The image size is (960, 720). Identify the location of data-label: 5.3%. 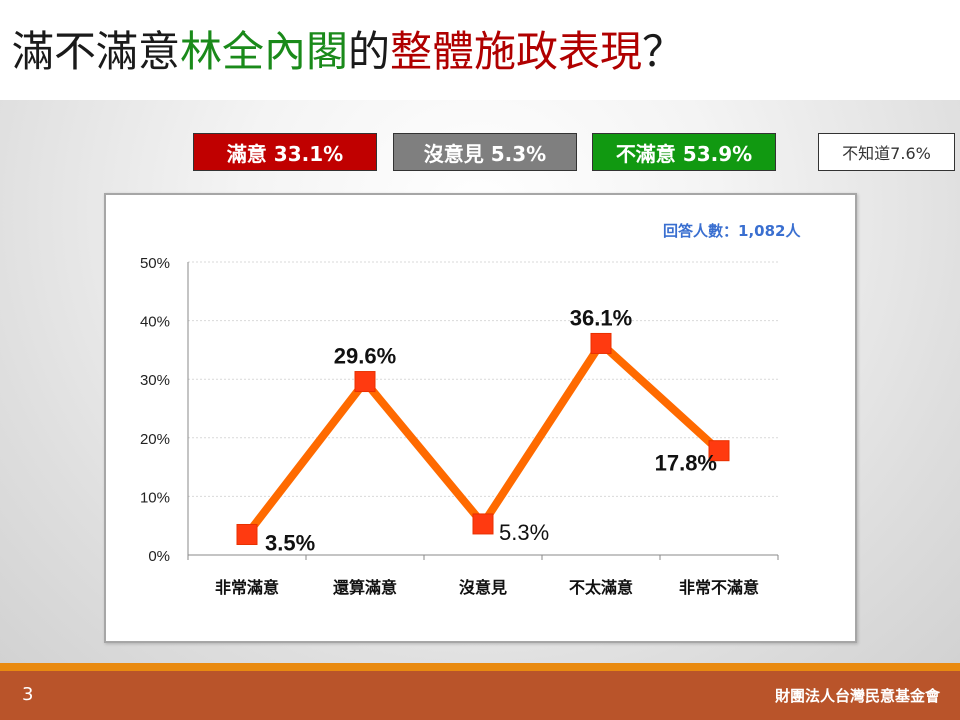
(524, 532).